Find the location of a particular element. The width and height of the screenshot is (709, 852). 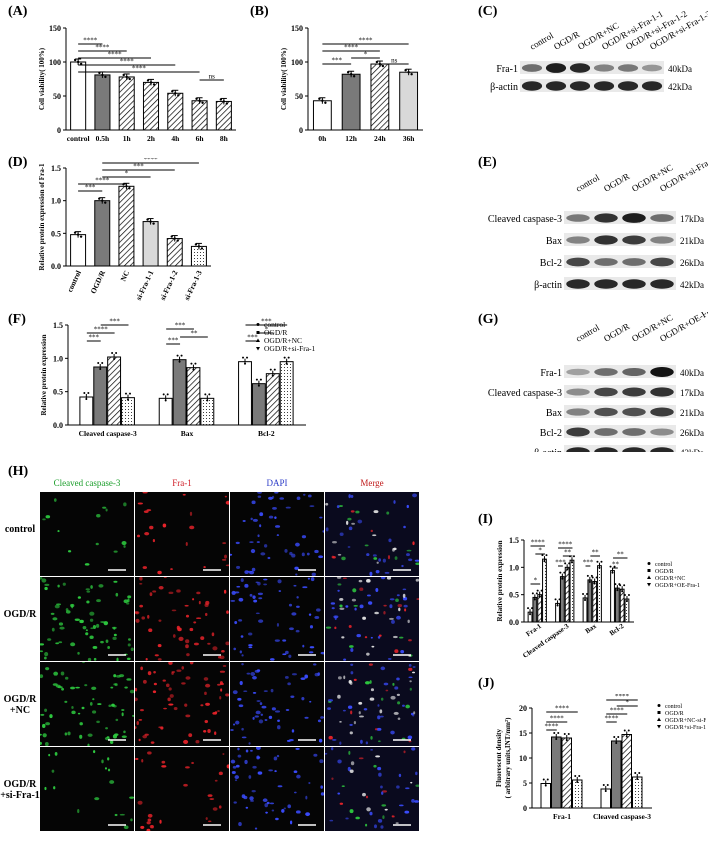

legend-label: control is located at coordinates (663, 565).